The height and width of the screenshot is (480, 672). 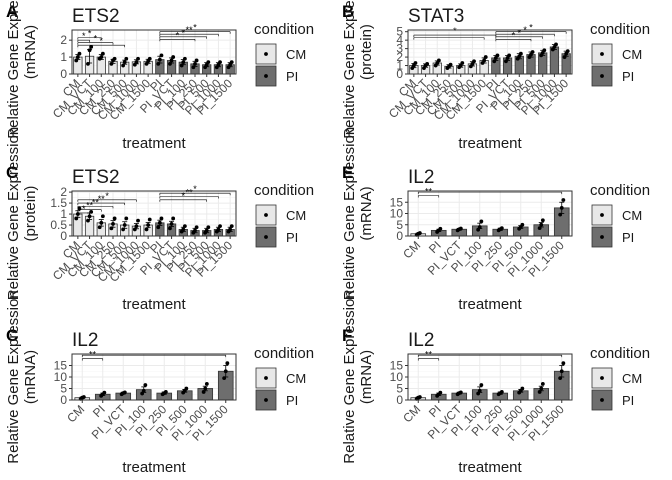 What do you see at coordinates (58, 203) in the screenshot?
I see `y-tick-label: 1.5` at bounding box center [58, 203].